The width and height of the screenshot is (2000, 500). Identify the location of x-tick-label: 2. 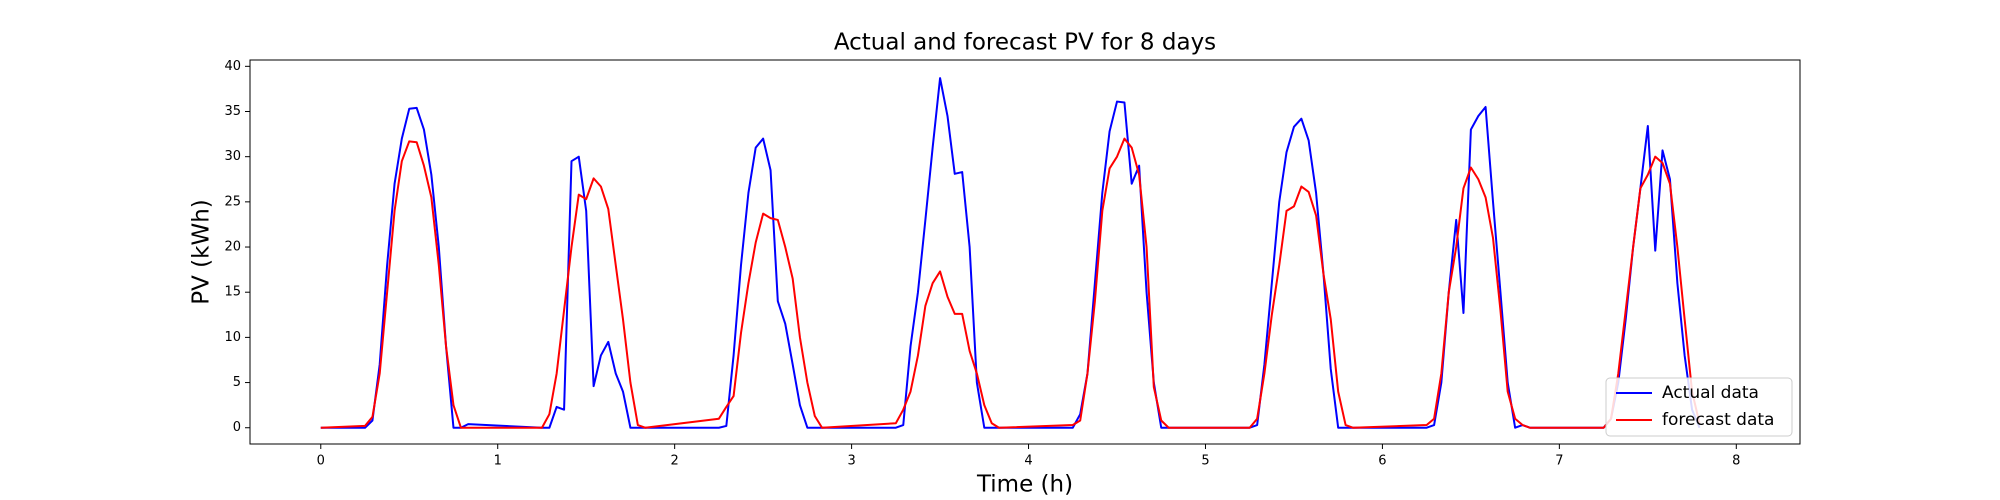
(675, 461).